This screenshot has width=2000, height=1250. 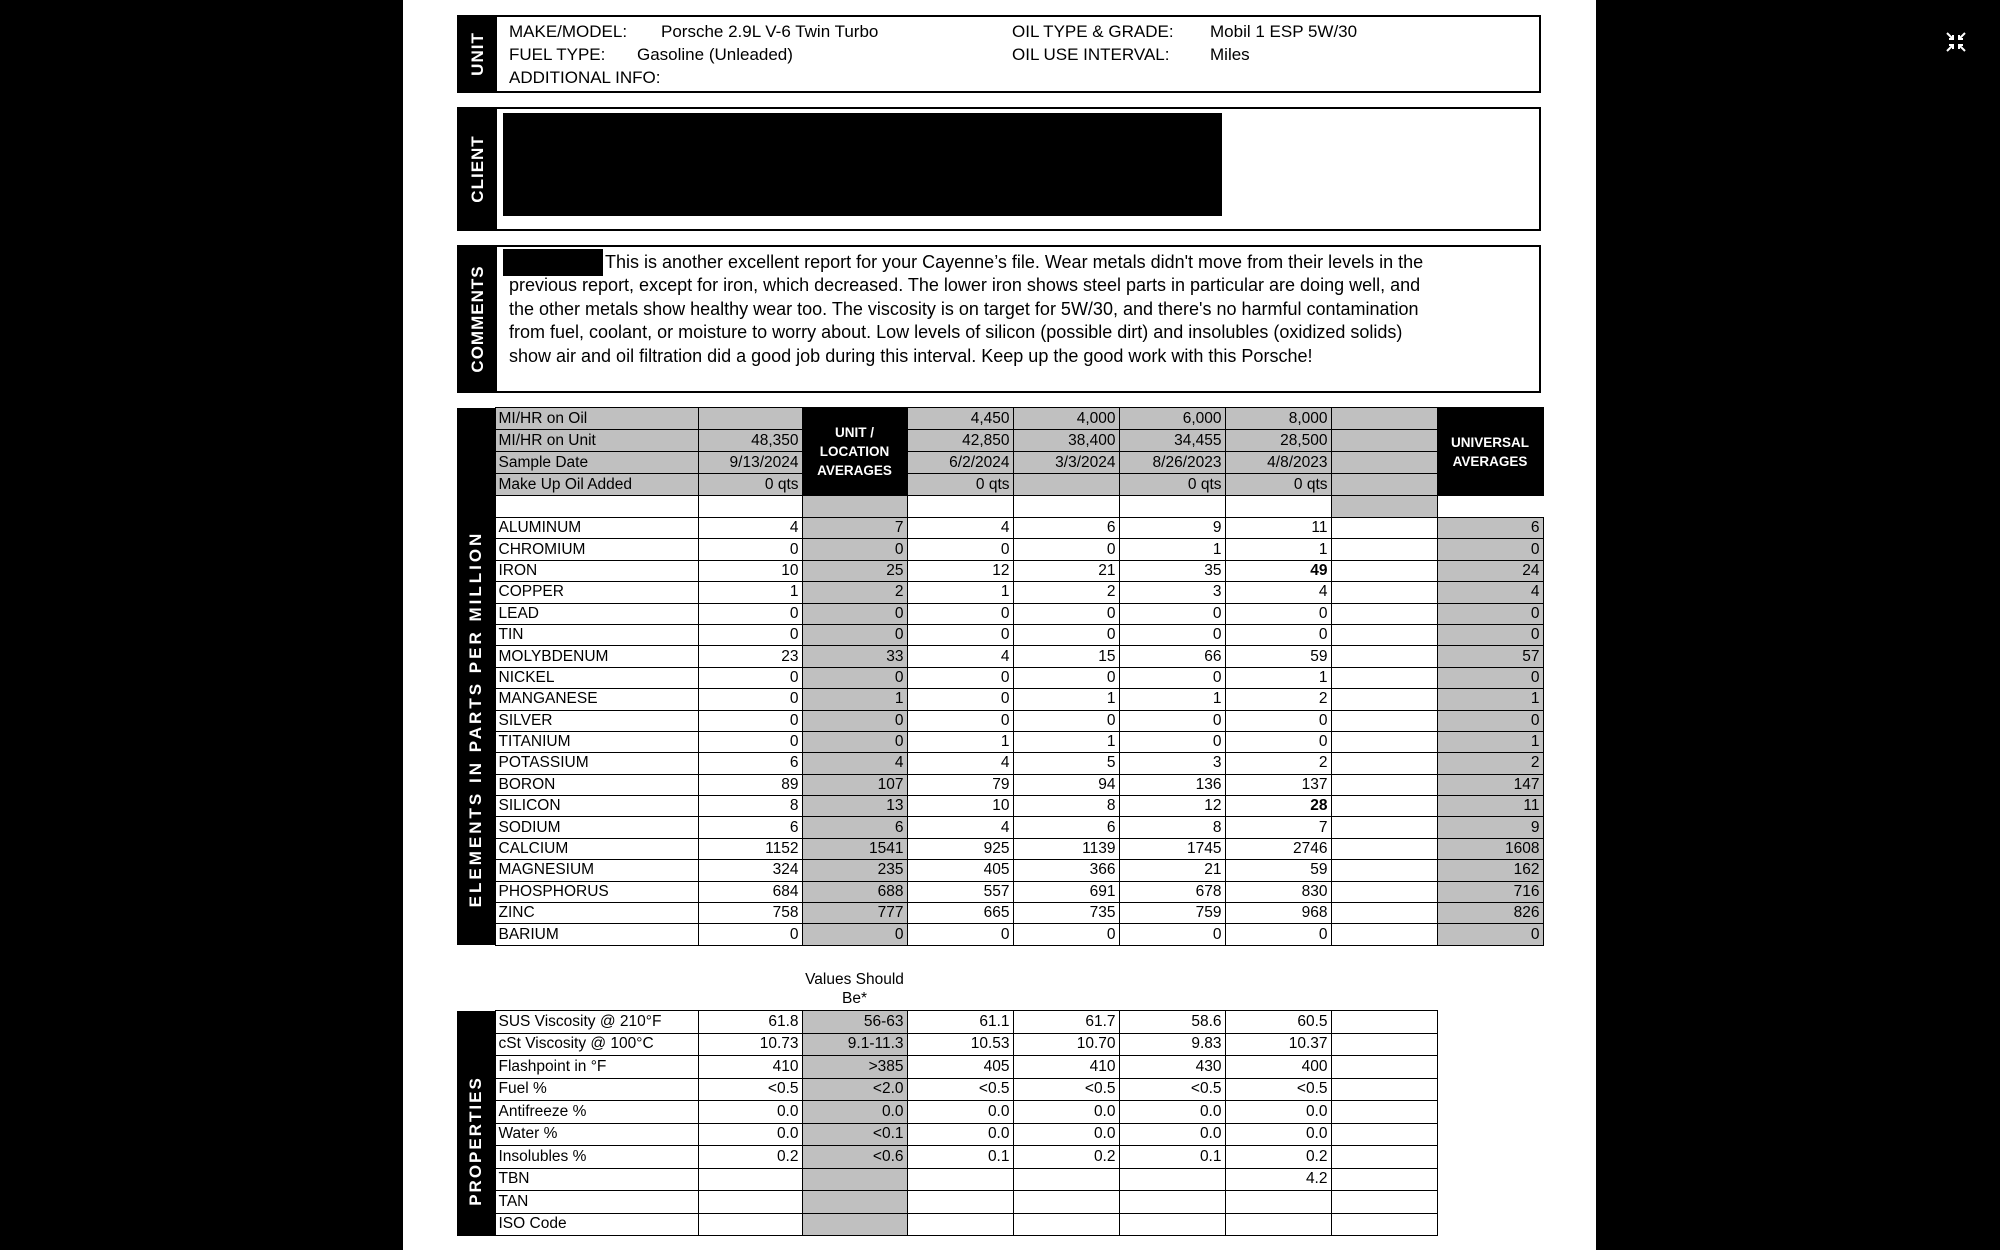 I want to click on element-value-text: 1608, so click(x=1522, y=849).